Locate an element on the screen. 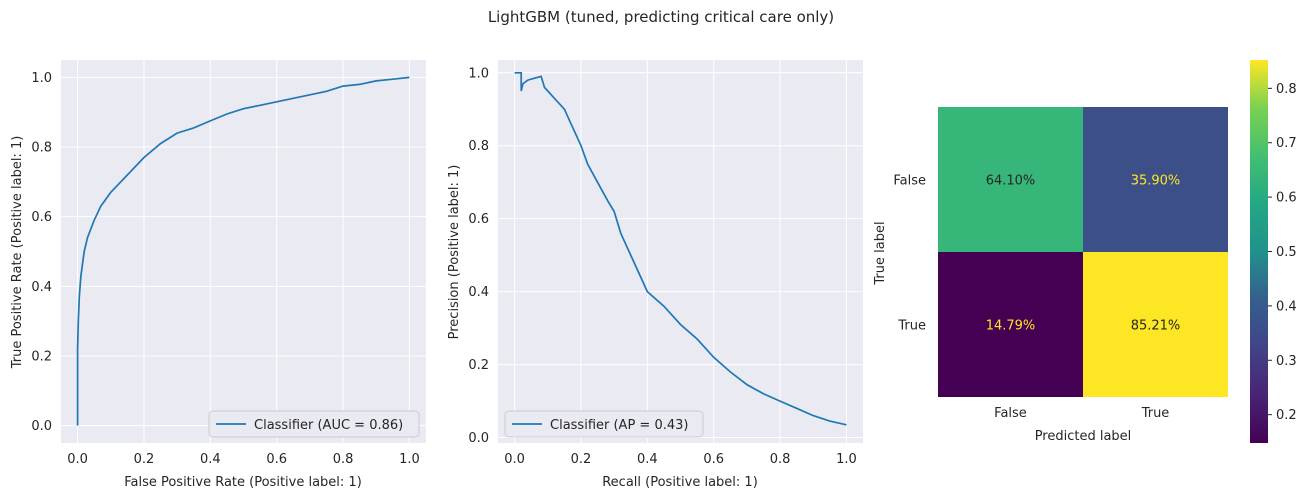 The height and width of the screenshot is (498, 1307). cm-ylabel: True label is located at coordinates (880, 253).